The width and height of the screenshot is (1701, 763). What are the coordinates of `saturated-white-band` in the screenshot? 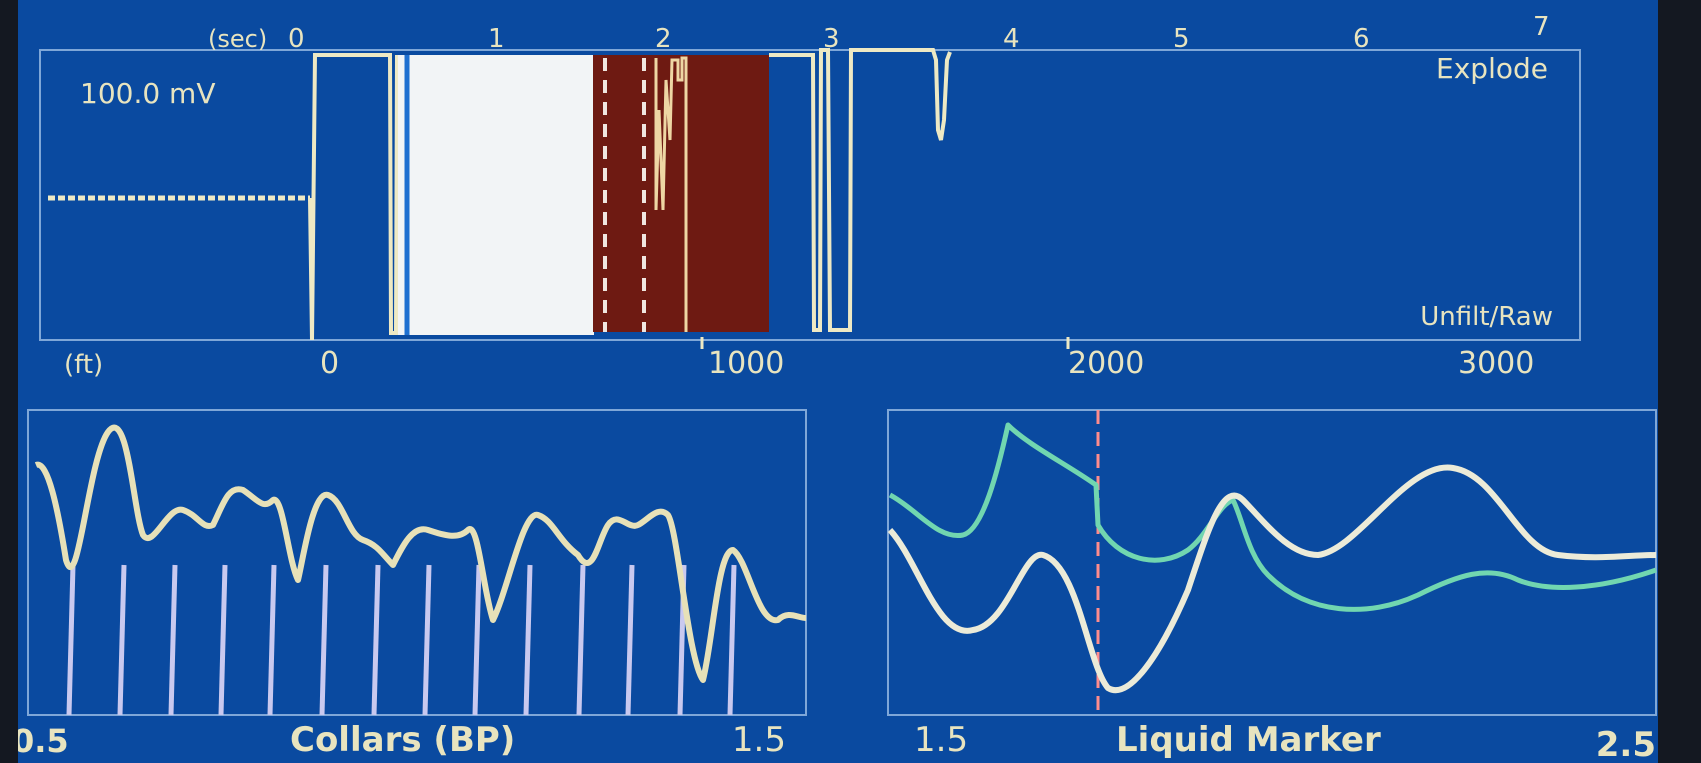 It's located at (496, 195).